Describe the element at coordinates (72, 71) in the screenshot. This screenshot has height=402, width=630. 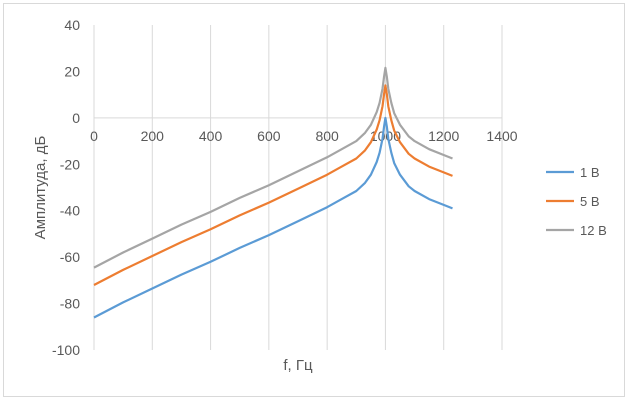
I see `y-tick-label-1: 20` at that location.